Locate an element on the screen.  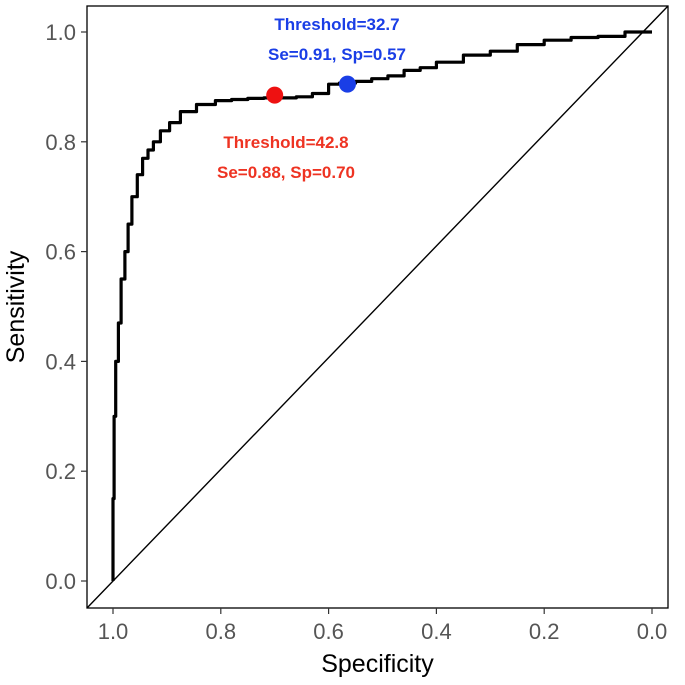
x-tick-label: 0.4 is located at coordinates (436, 631).